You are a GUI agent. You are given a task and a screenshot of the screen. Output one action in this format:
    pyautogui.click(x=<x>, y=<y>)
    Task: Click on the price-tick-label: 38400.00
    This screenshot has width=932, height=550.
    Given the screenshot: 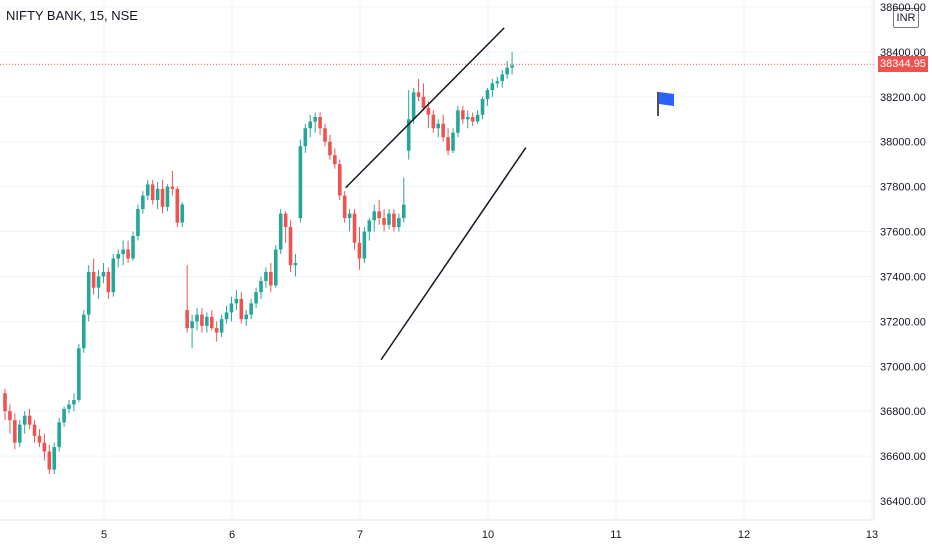 What is the action you would take?
    pyautogui.click(x=903, y=53)
    